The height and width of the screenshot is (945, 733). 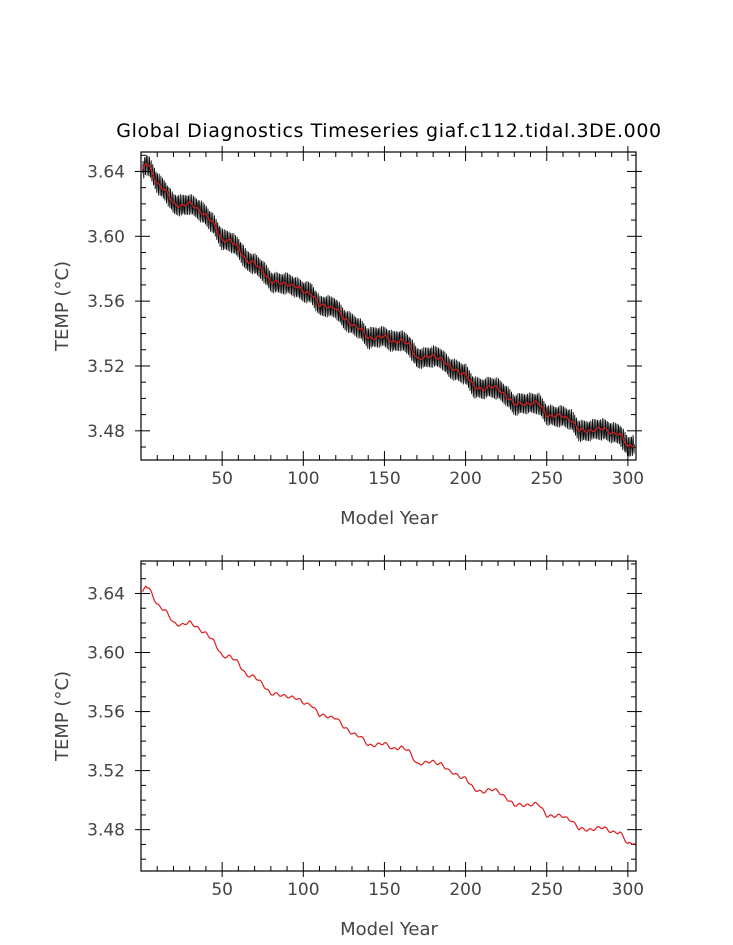 What do you see at coordinates (389, 929) in the screenshot?
I see `bottom-x-axis-label: Model Year` at bounding box center [389, 929].